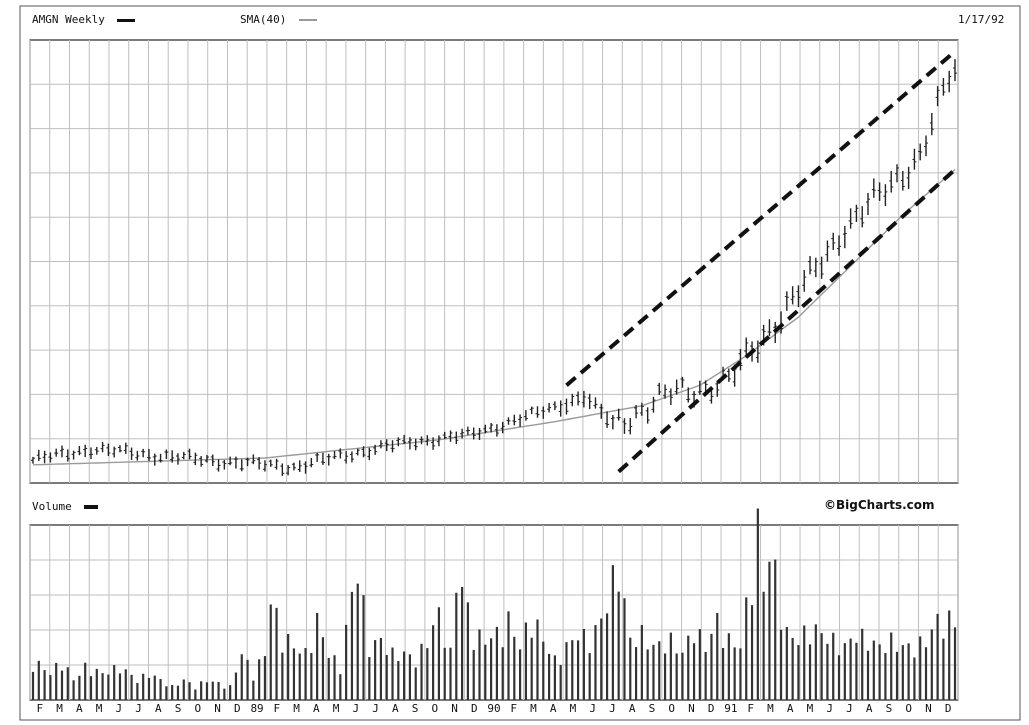 This screenshot has height=725, width=1029. What do you see at coordinates (770, 708) in the screenshot?
I see `x-tick-label: M` at bounding box center [770, 708].